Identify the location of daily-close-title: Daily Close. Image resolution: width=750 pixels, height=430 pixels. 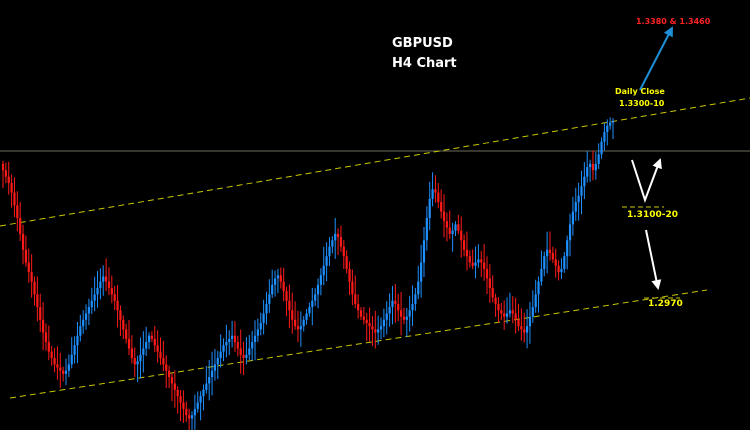
(640, 91).